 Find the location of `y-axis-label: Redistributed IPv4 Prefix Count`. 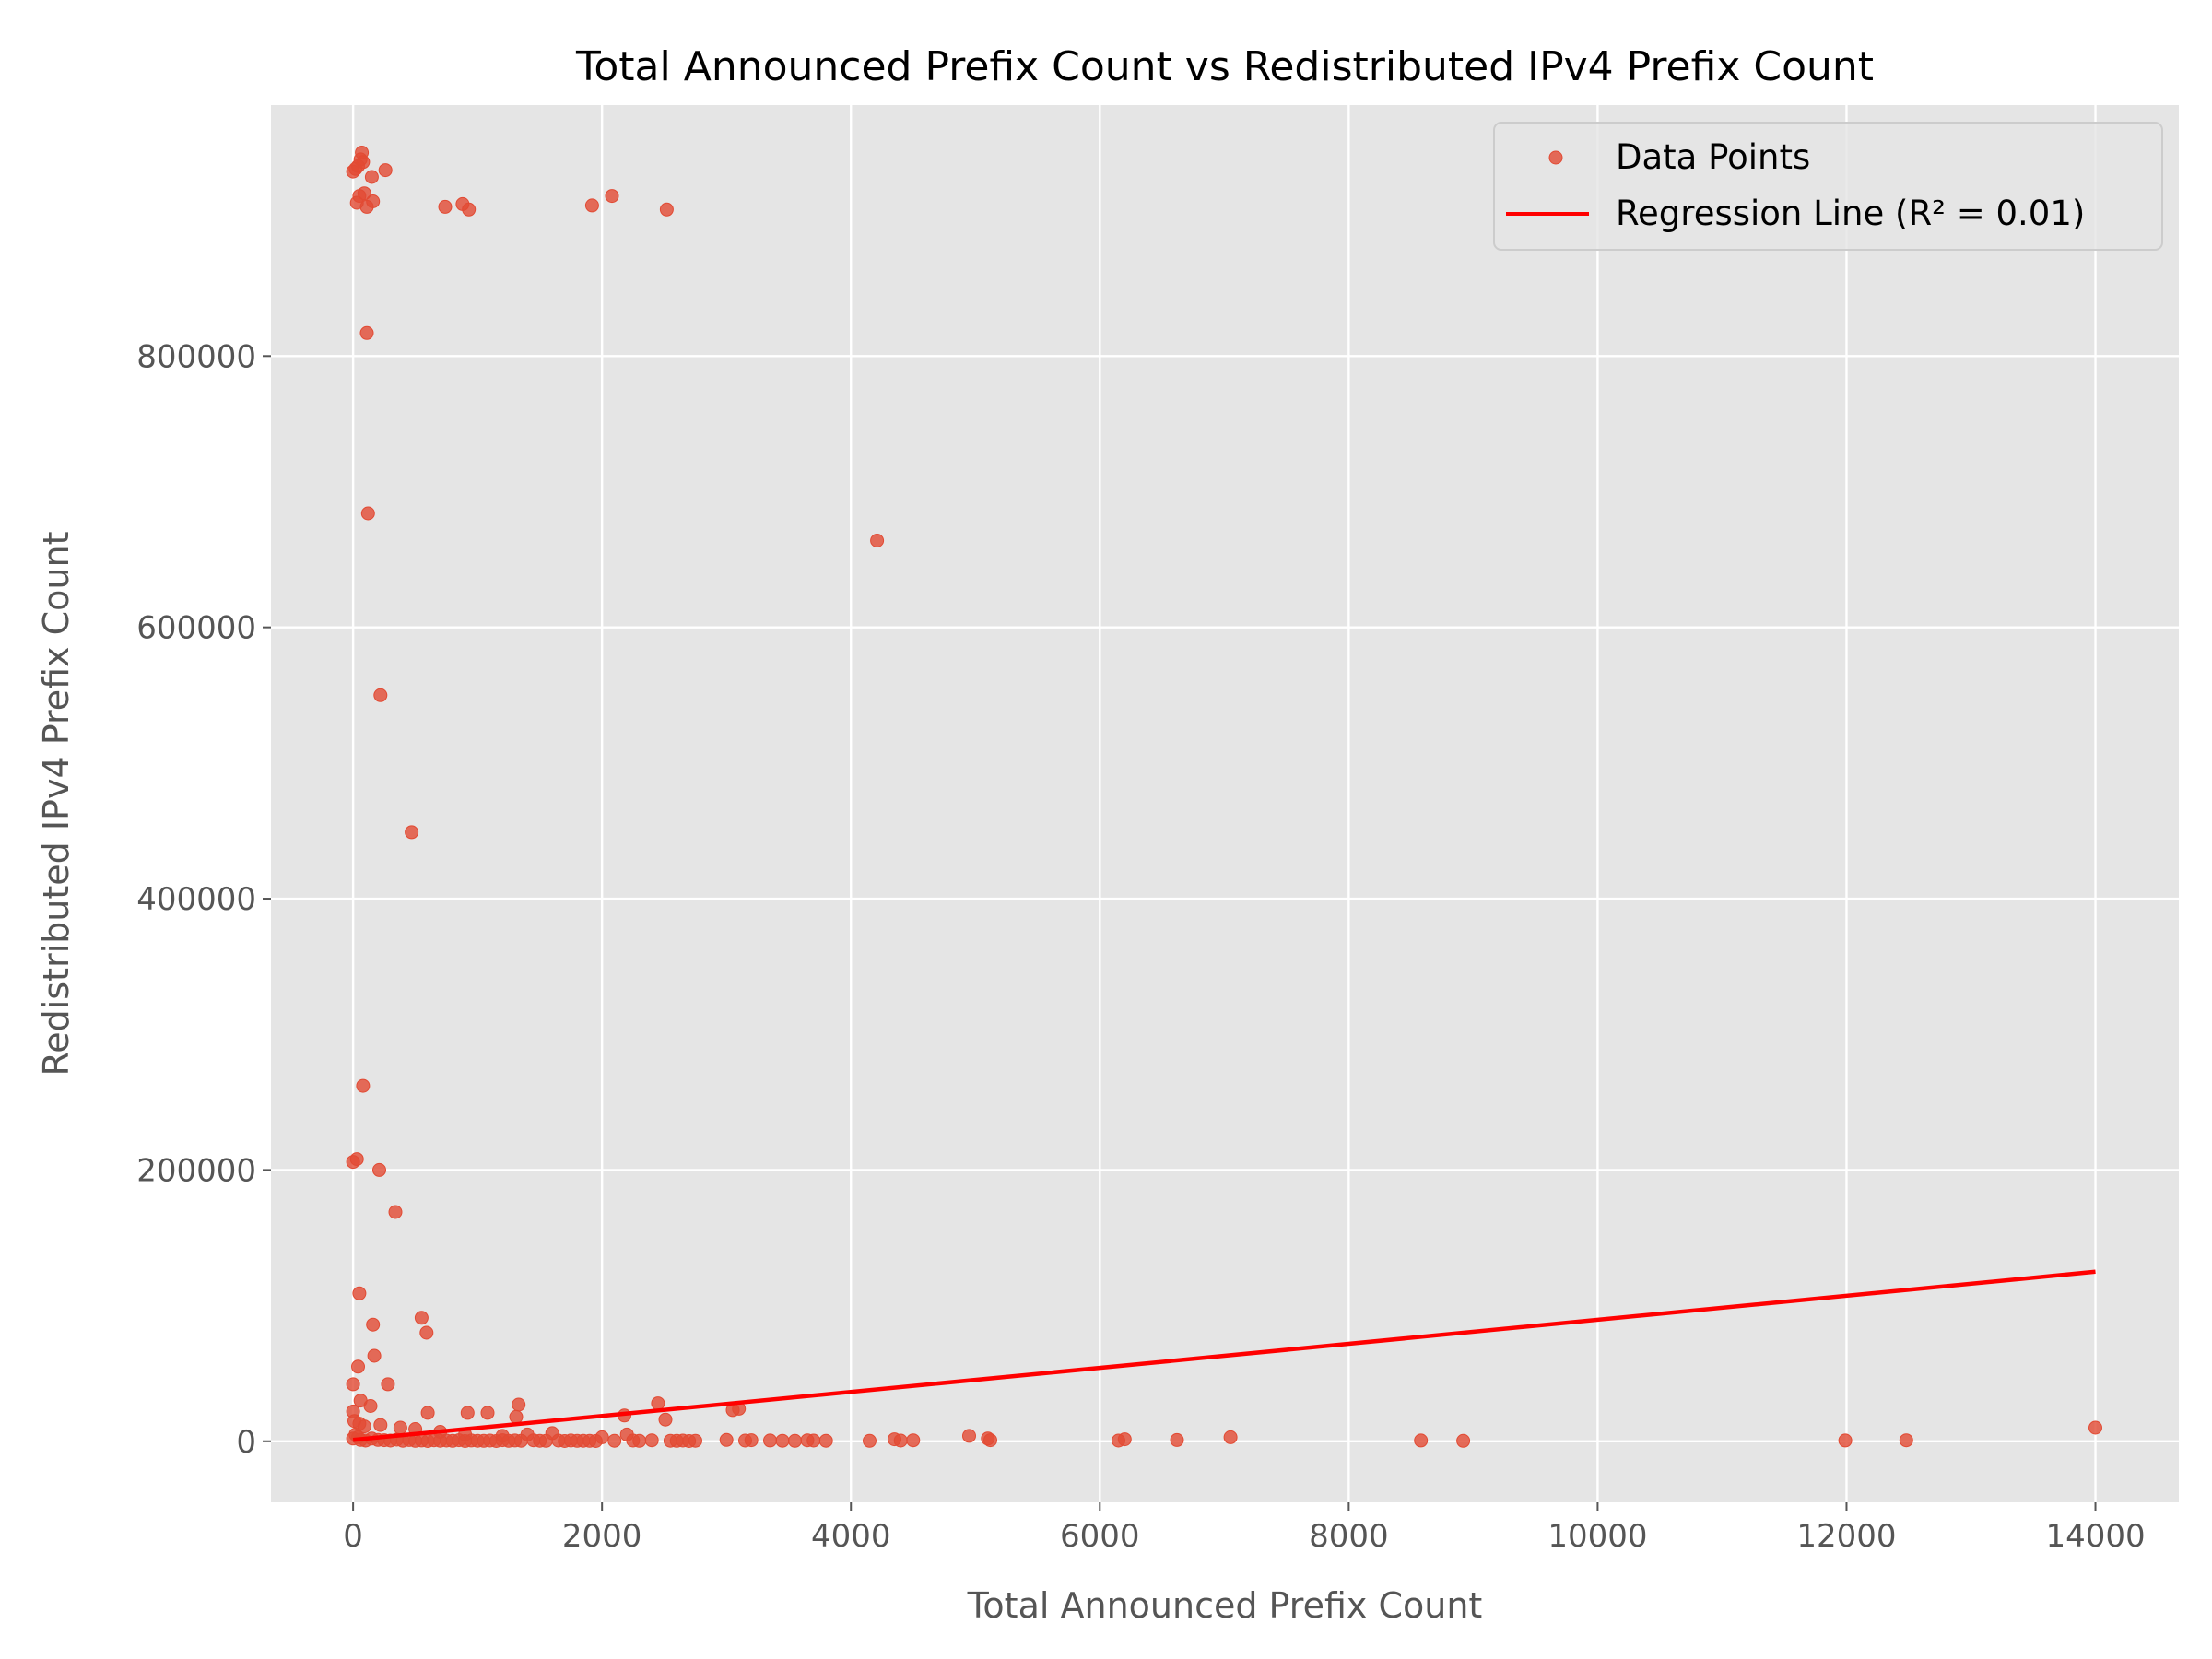

y-axis-label: Redistributed IPv4 Prefix Count is located at coordinates (56, 804).